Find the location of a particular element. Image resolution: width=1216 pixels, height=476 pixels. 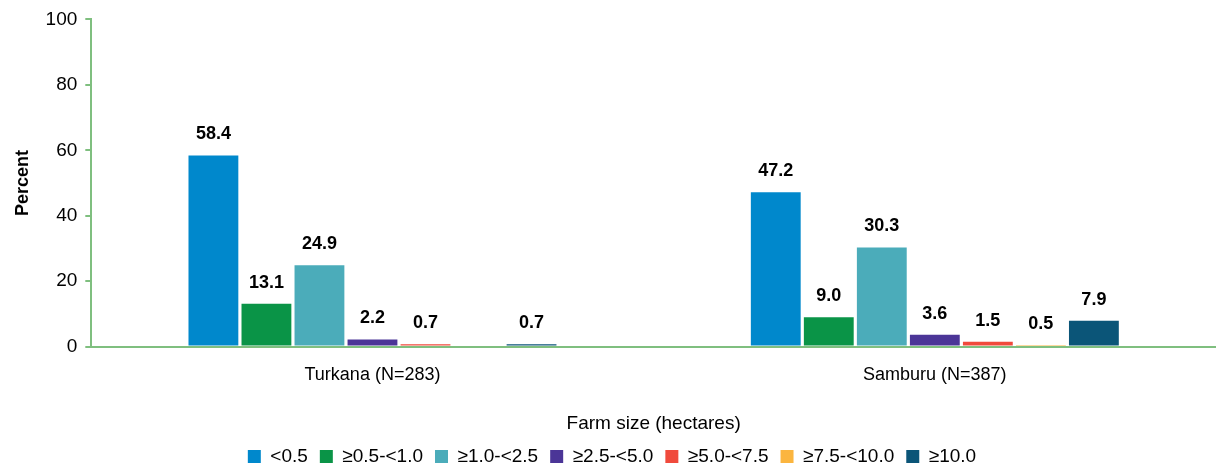

data-label: 2.2 is located at coordinates (372, 317).